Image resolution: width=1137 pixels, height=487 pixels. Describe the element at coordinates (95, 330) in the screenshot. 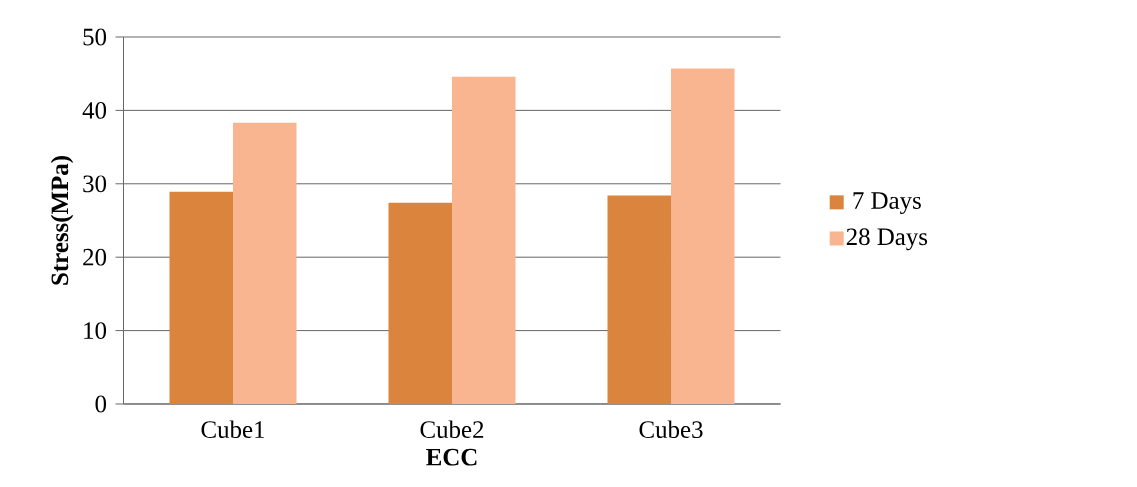

I see `y-tick-label: 10` at that location.